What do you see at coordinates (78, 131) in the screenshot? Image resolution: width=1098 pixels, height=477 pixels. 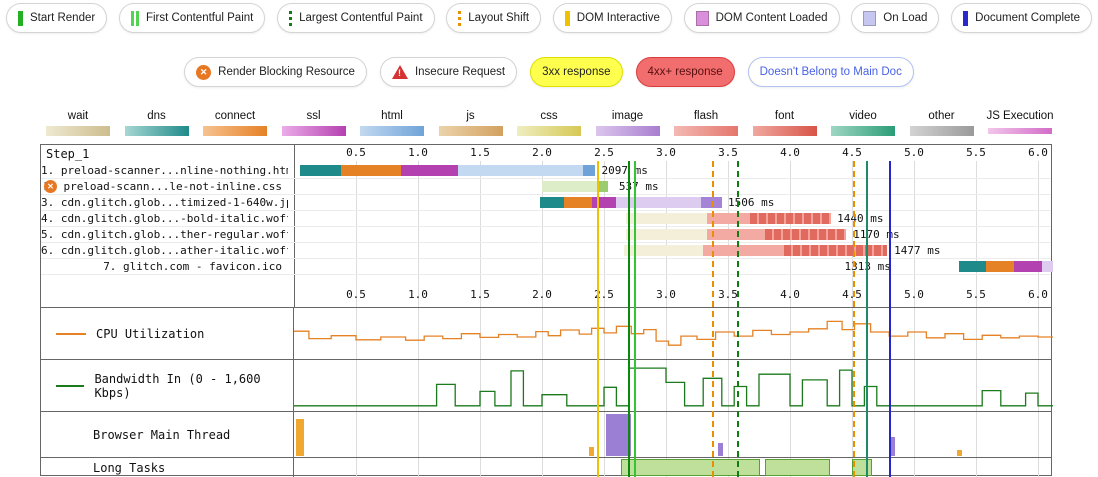 I see `phase-wait-swatch-icon` at bounding box center [78, 131].